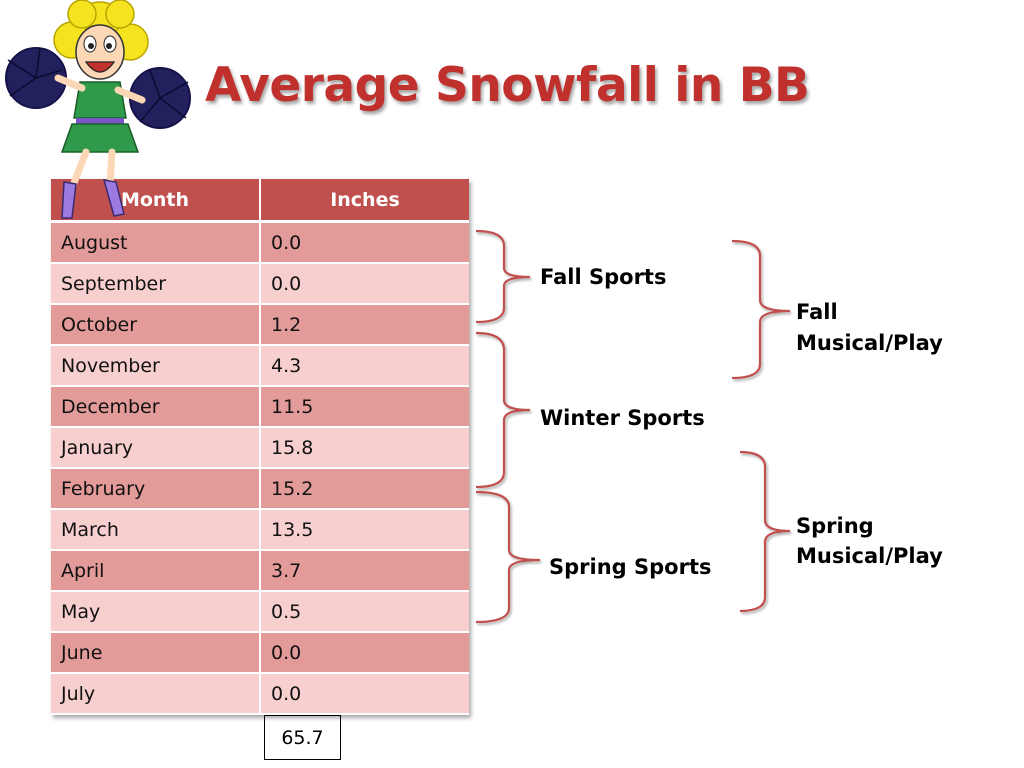 Image resolution: width=1024 pixels, height=768 pixels. Describe the element at coordinates (156, 242) in the screenshot. I see `month-cell: August` at that location.